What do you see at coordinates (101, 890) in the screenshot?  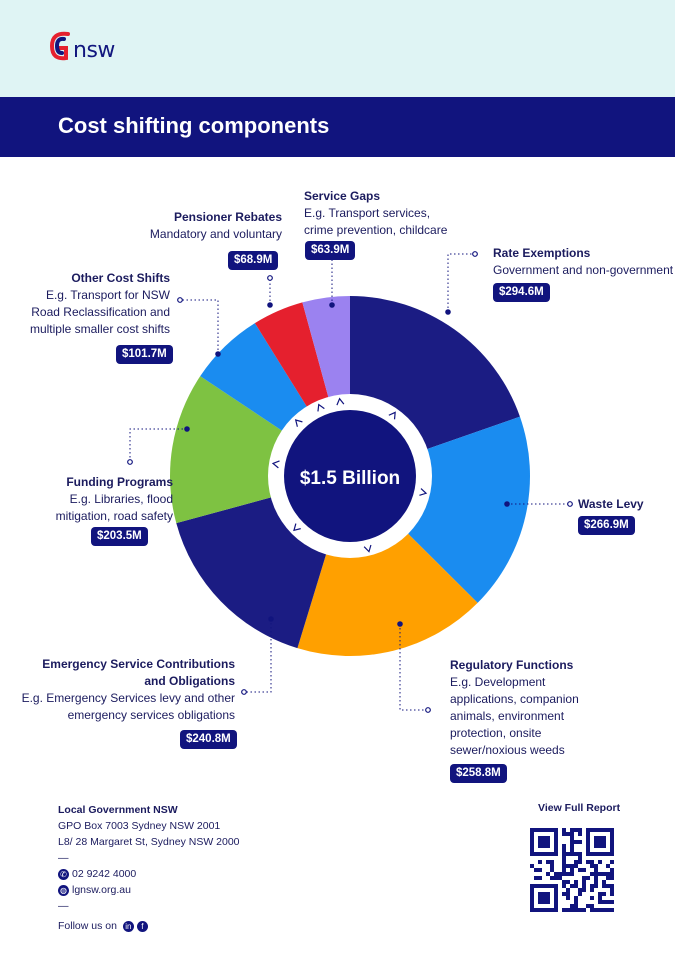 I see `footer-web-text: lgnsw.org.au` at bounding box center [101, 890].